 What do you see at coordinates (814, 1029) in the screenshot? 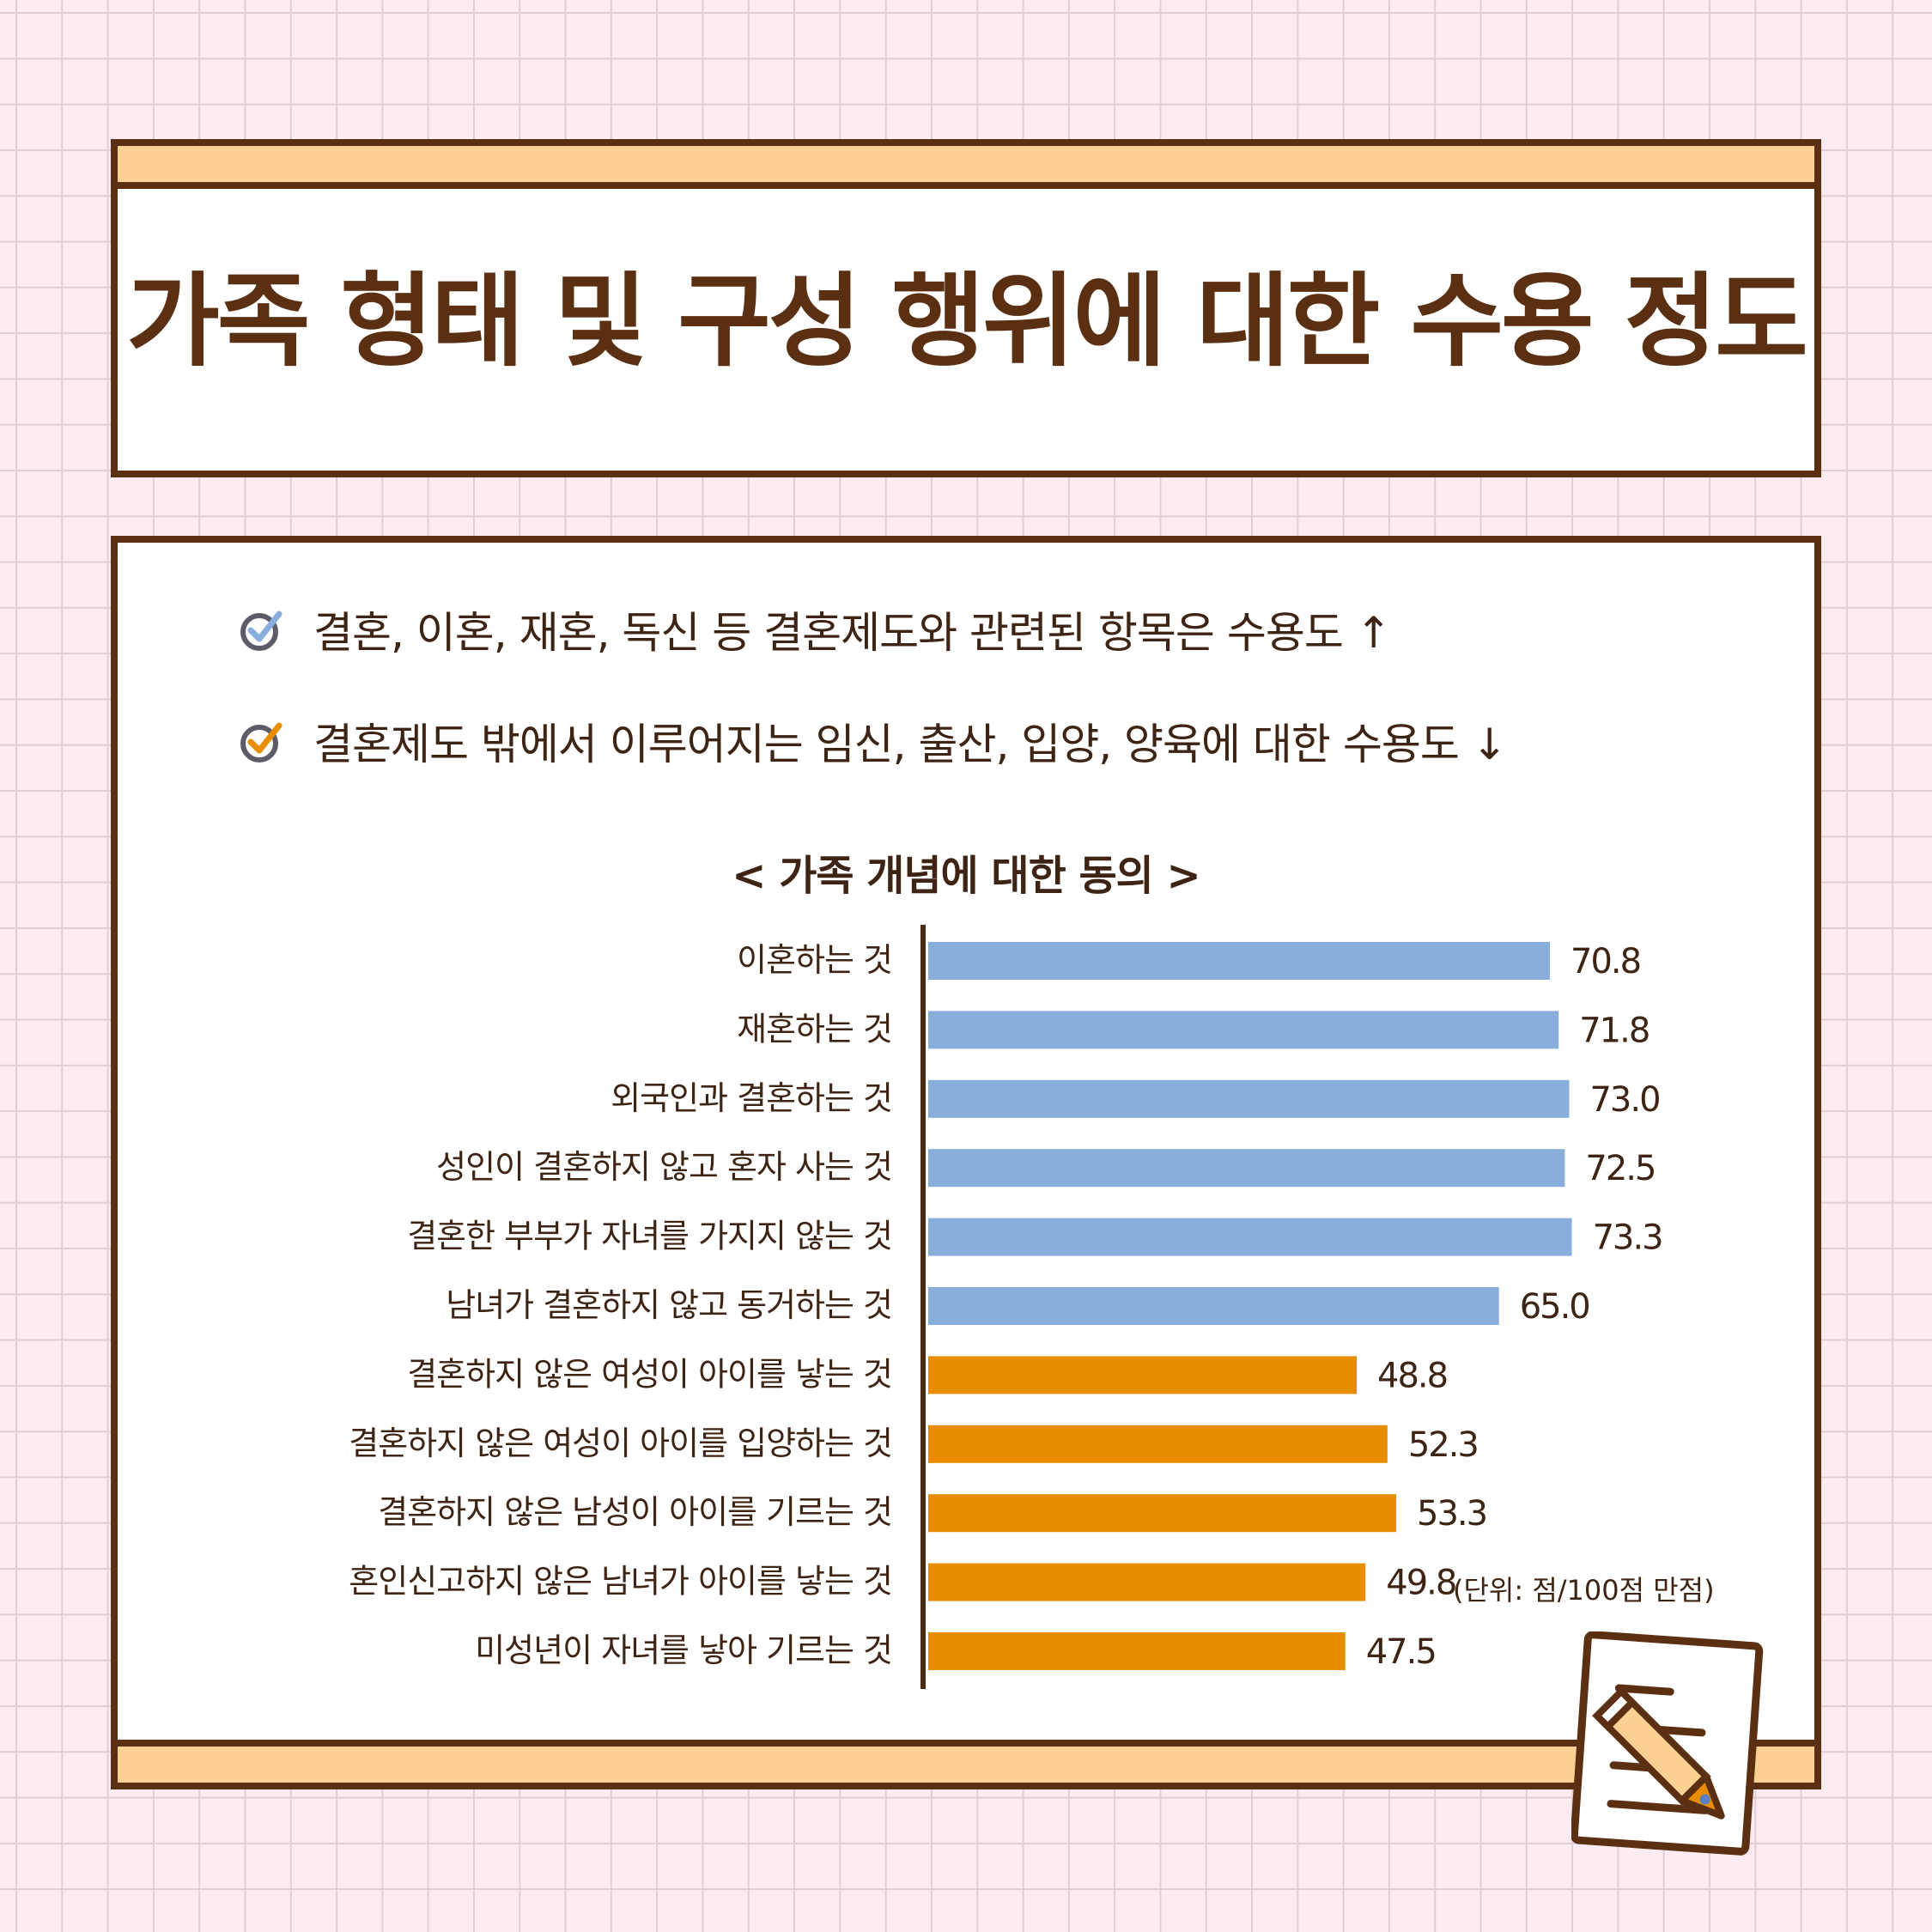
I see `category-label: 재혼하는 것` at bounding box center [814, 1029].